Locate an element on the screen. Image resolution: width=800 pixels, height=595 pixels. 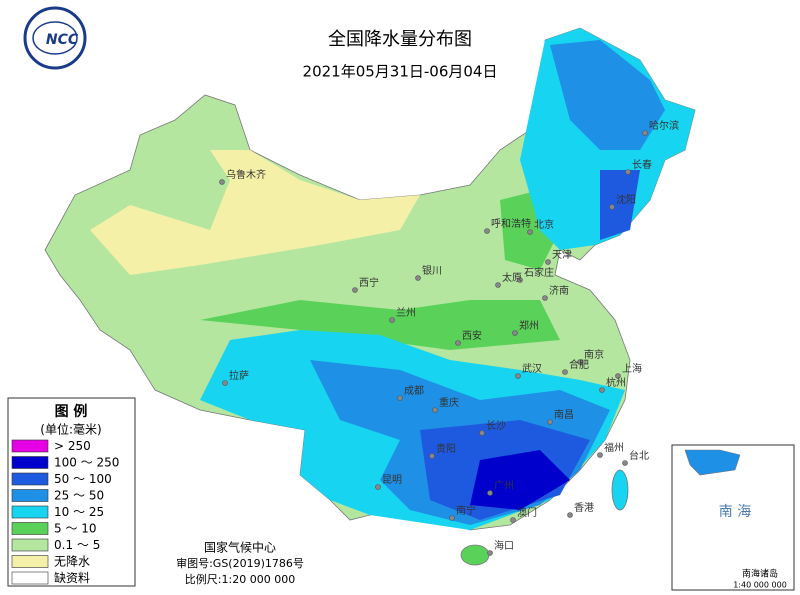
city-label: 郑州 is located at coordinates (529, 325).